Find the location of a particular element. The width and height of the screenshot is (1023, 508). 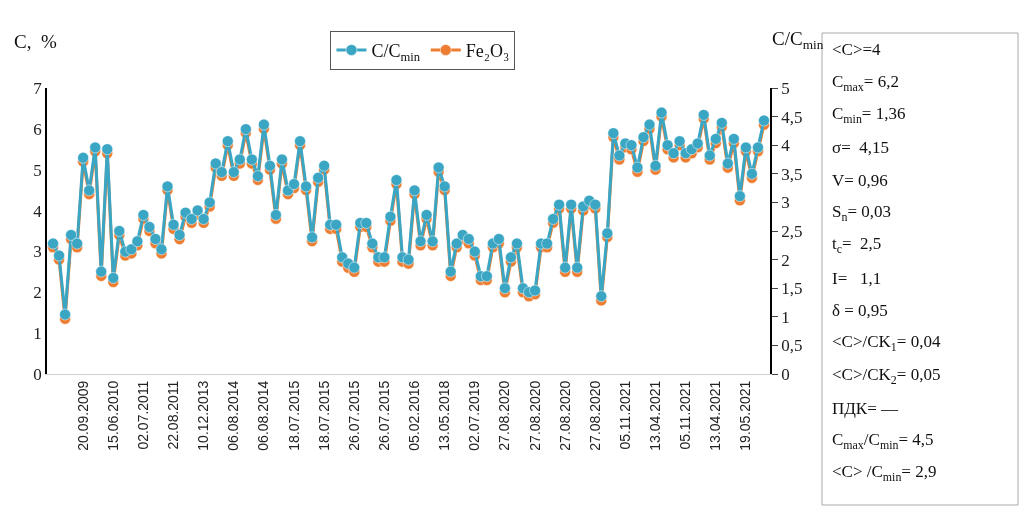

y-axis-title: C, % is located at coordinates (35, 41).